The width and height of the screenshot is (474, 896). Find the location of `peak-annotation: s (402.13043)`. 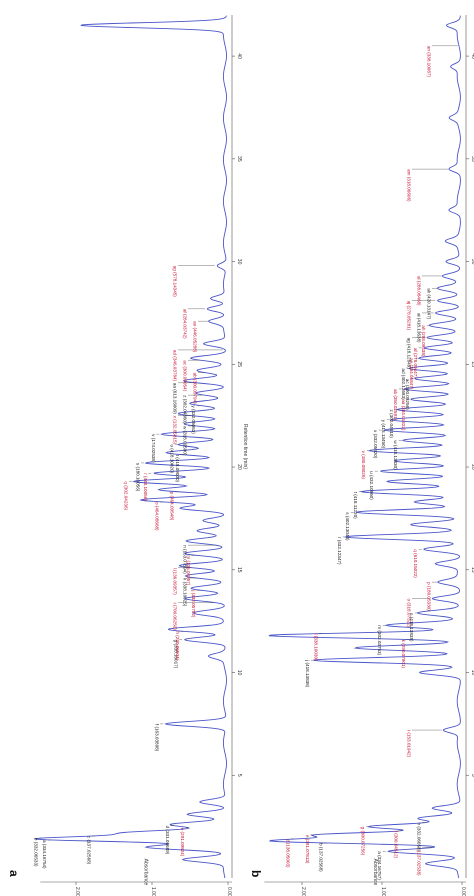

peak-annotation: s (402.13043) is located at coordinates (347, 526).